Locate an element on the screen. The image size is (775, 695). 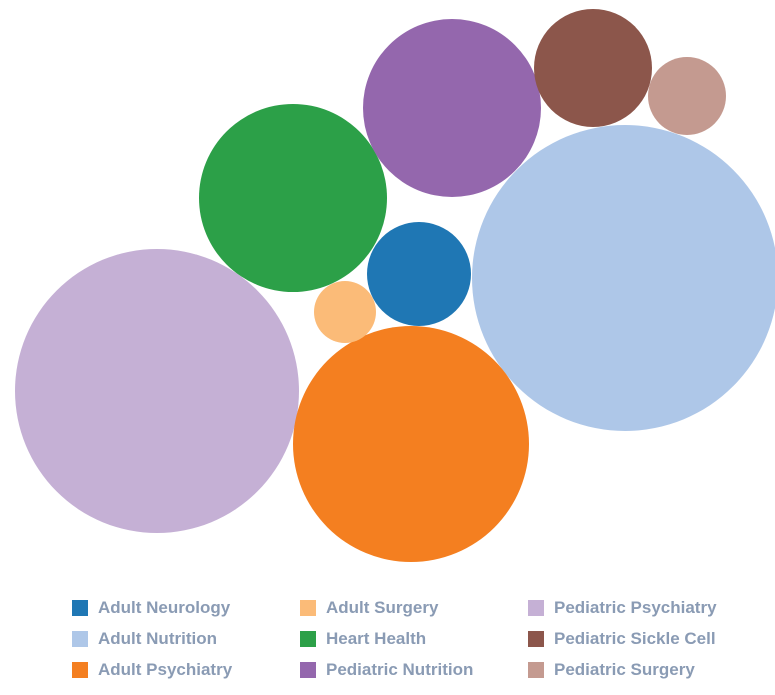
bubble-adult-surgery is located at coordinates (345, 312).